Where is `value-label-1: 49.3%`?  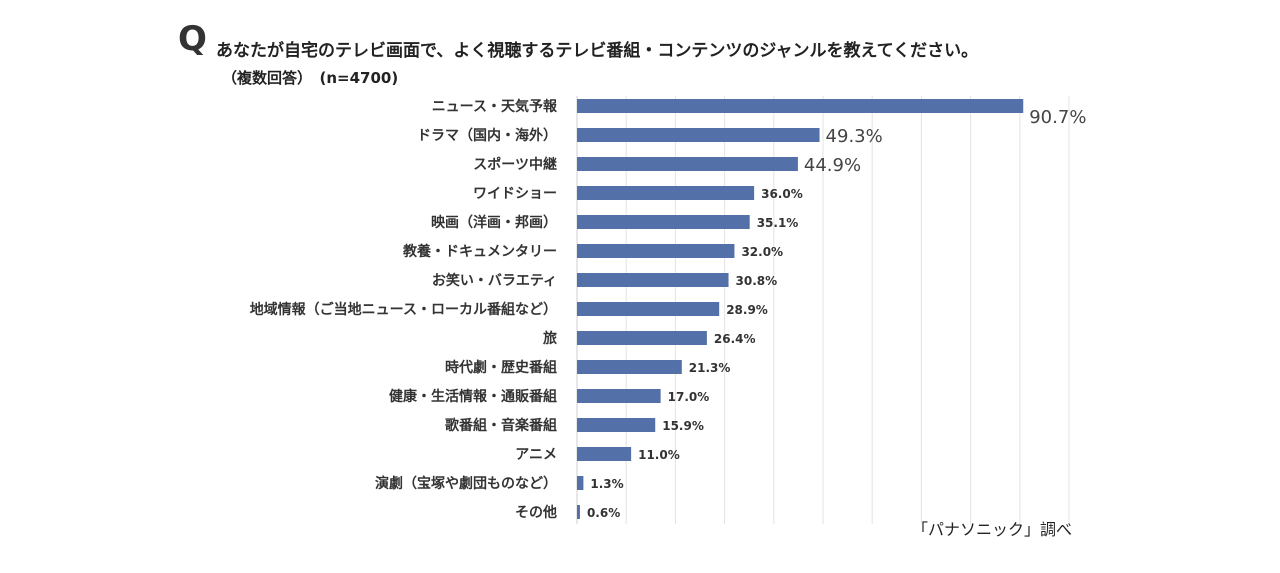 value-label-1: 49.3% is located at coordinates (854, 136).